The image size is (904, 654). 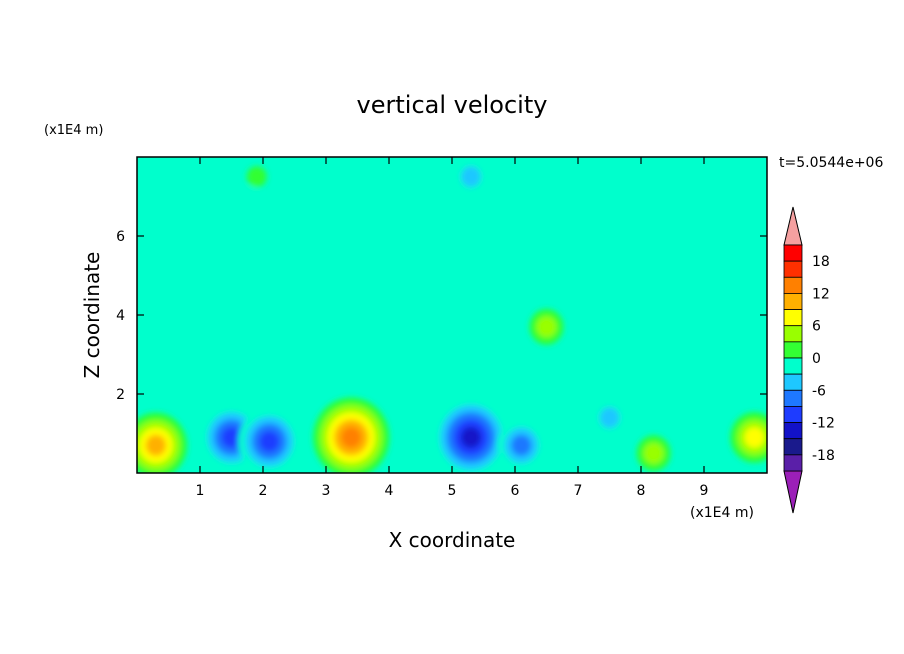 I want to click on x-tick-label: 7, so click(x=578, y=491).